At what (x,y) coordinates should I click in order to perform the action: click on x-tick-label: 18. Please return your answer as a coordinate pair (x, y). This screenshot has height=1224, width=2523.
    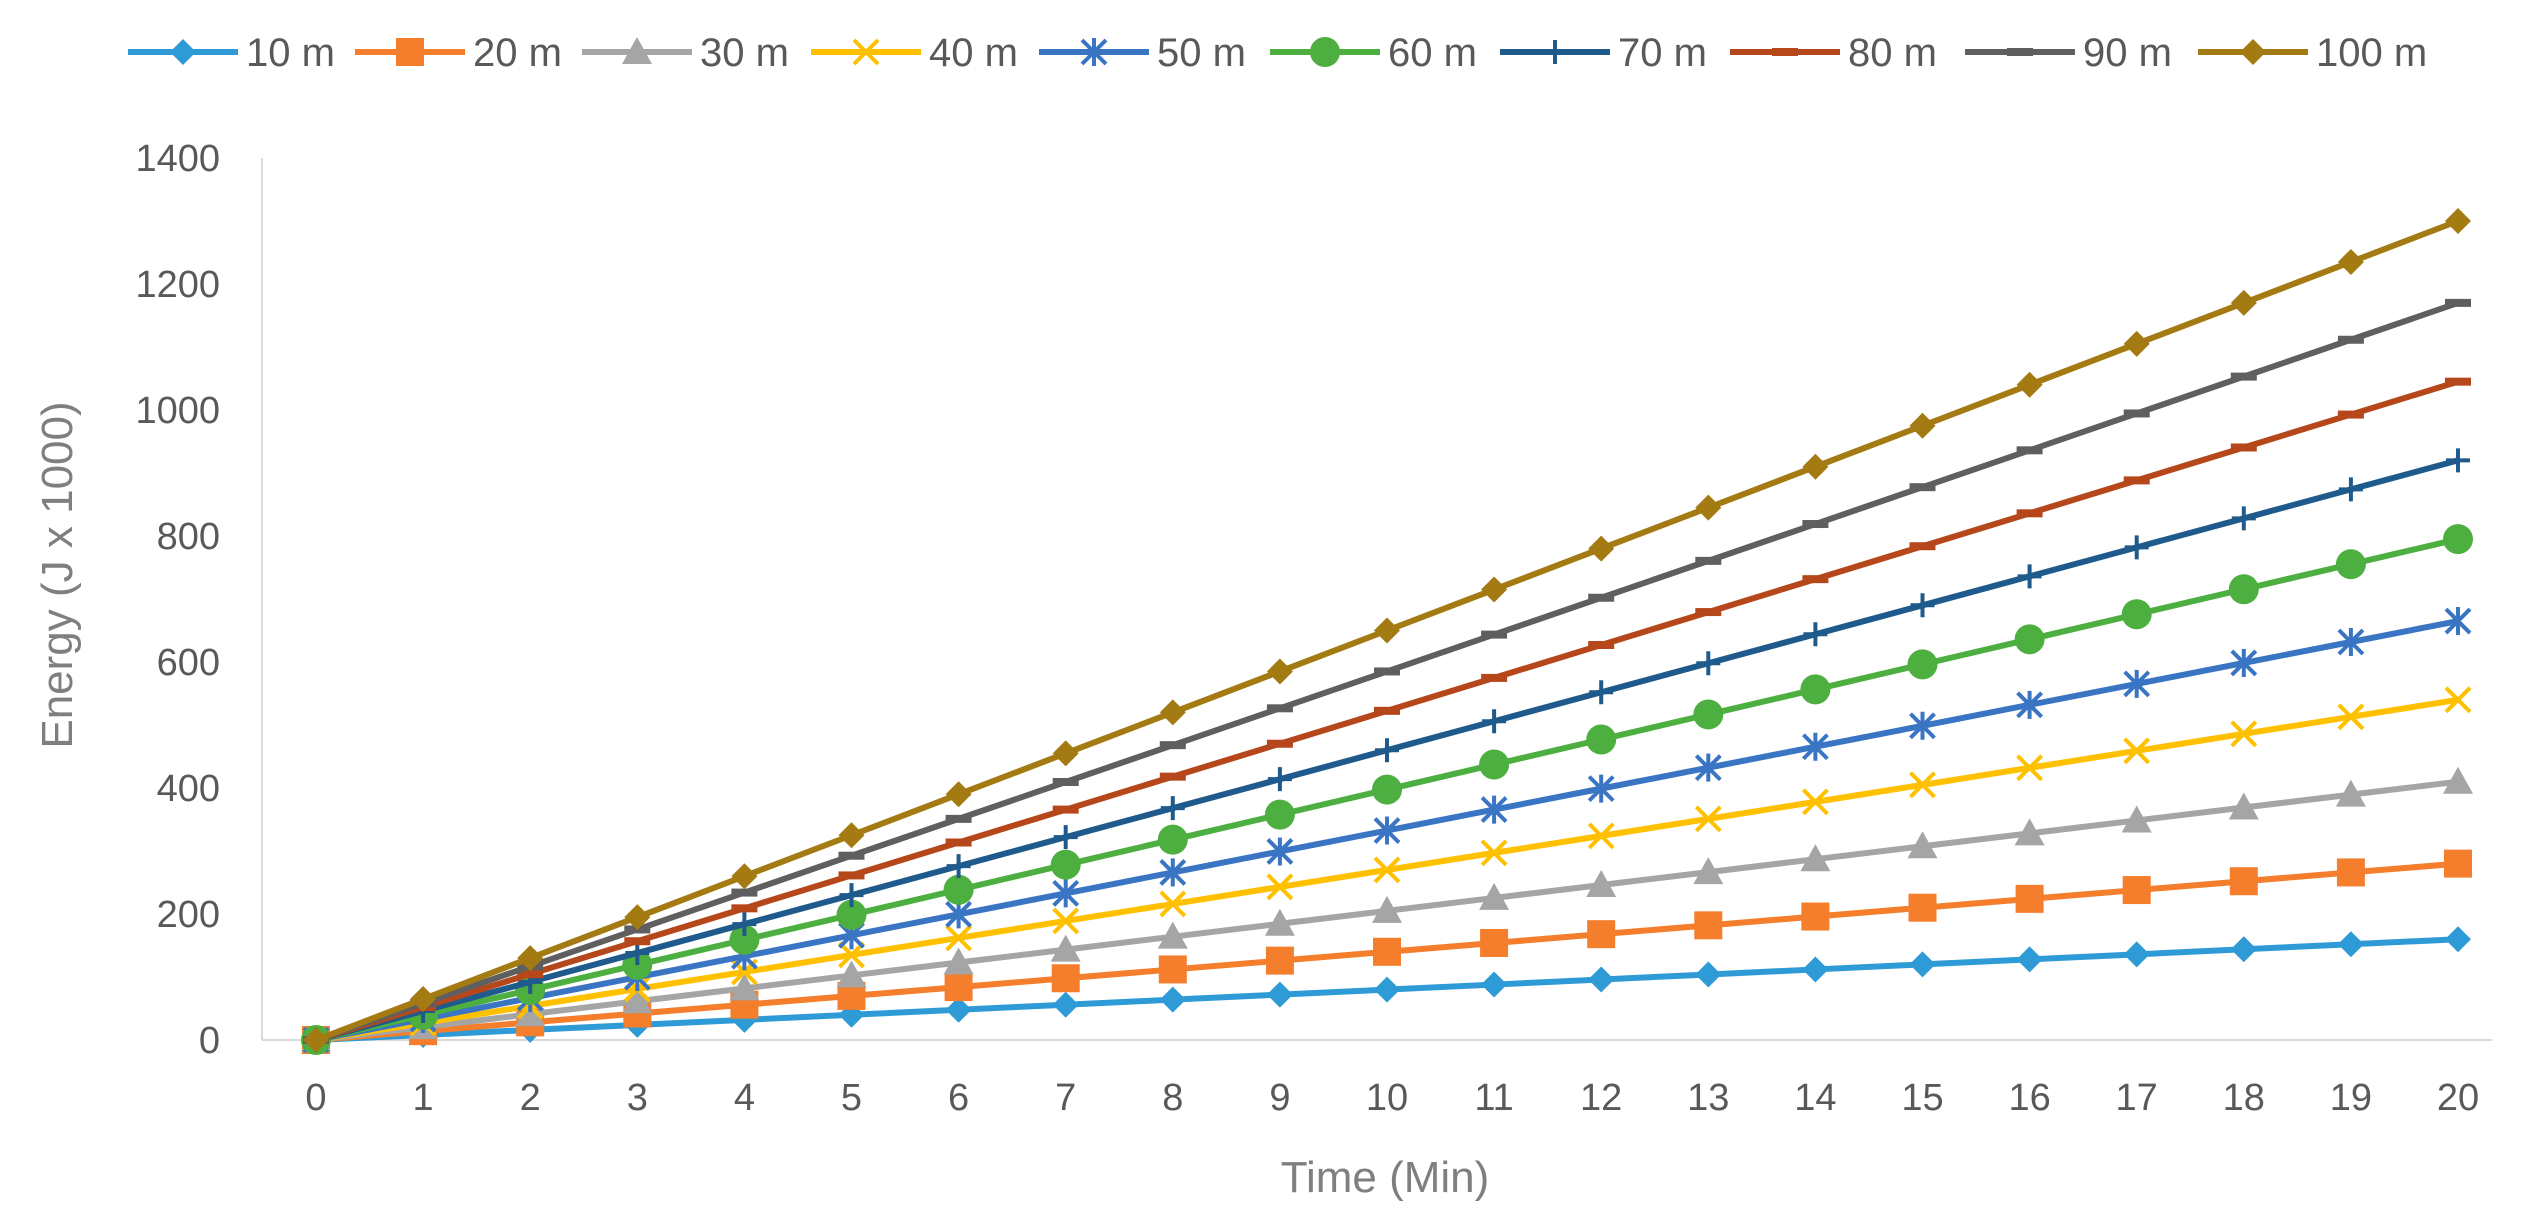
    Looking at the image, I should click on (2244, 1098).